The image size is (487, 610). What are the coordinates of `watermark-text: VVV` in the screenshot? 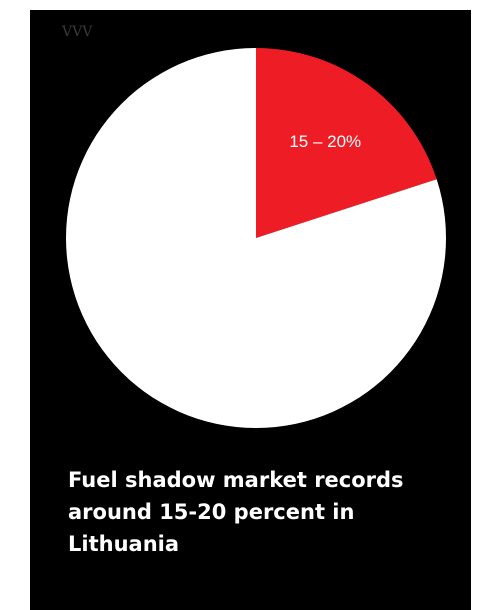 It's located at (77, 32).